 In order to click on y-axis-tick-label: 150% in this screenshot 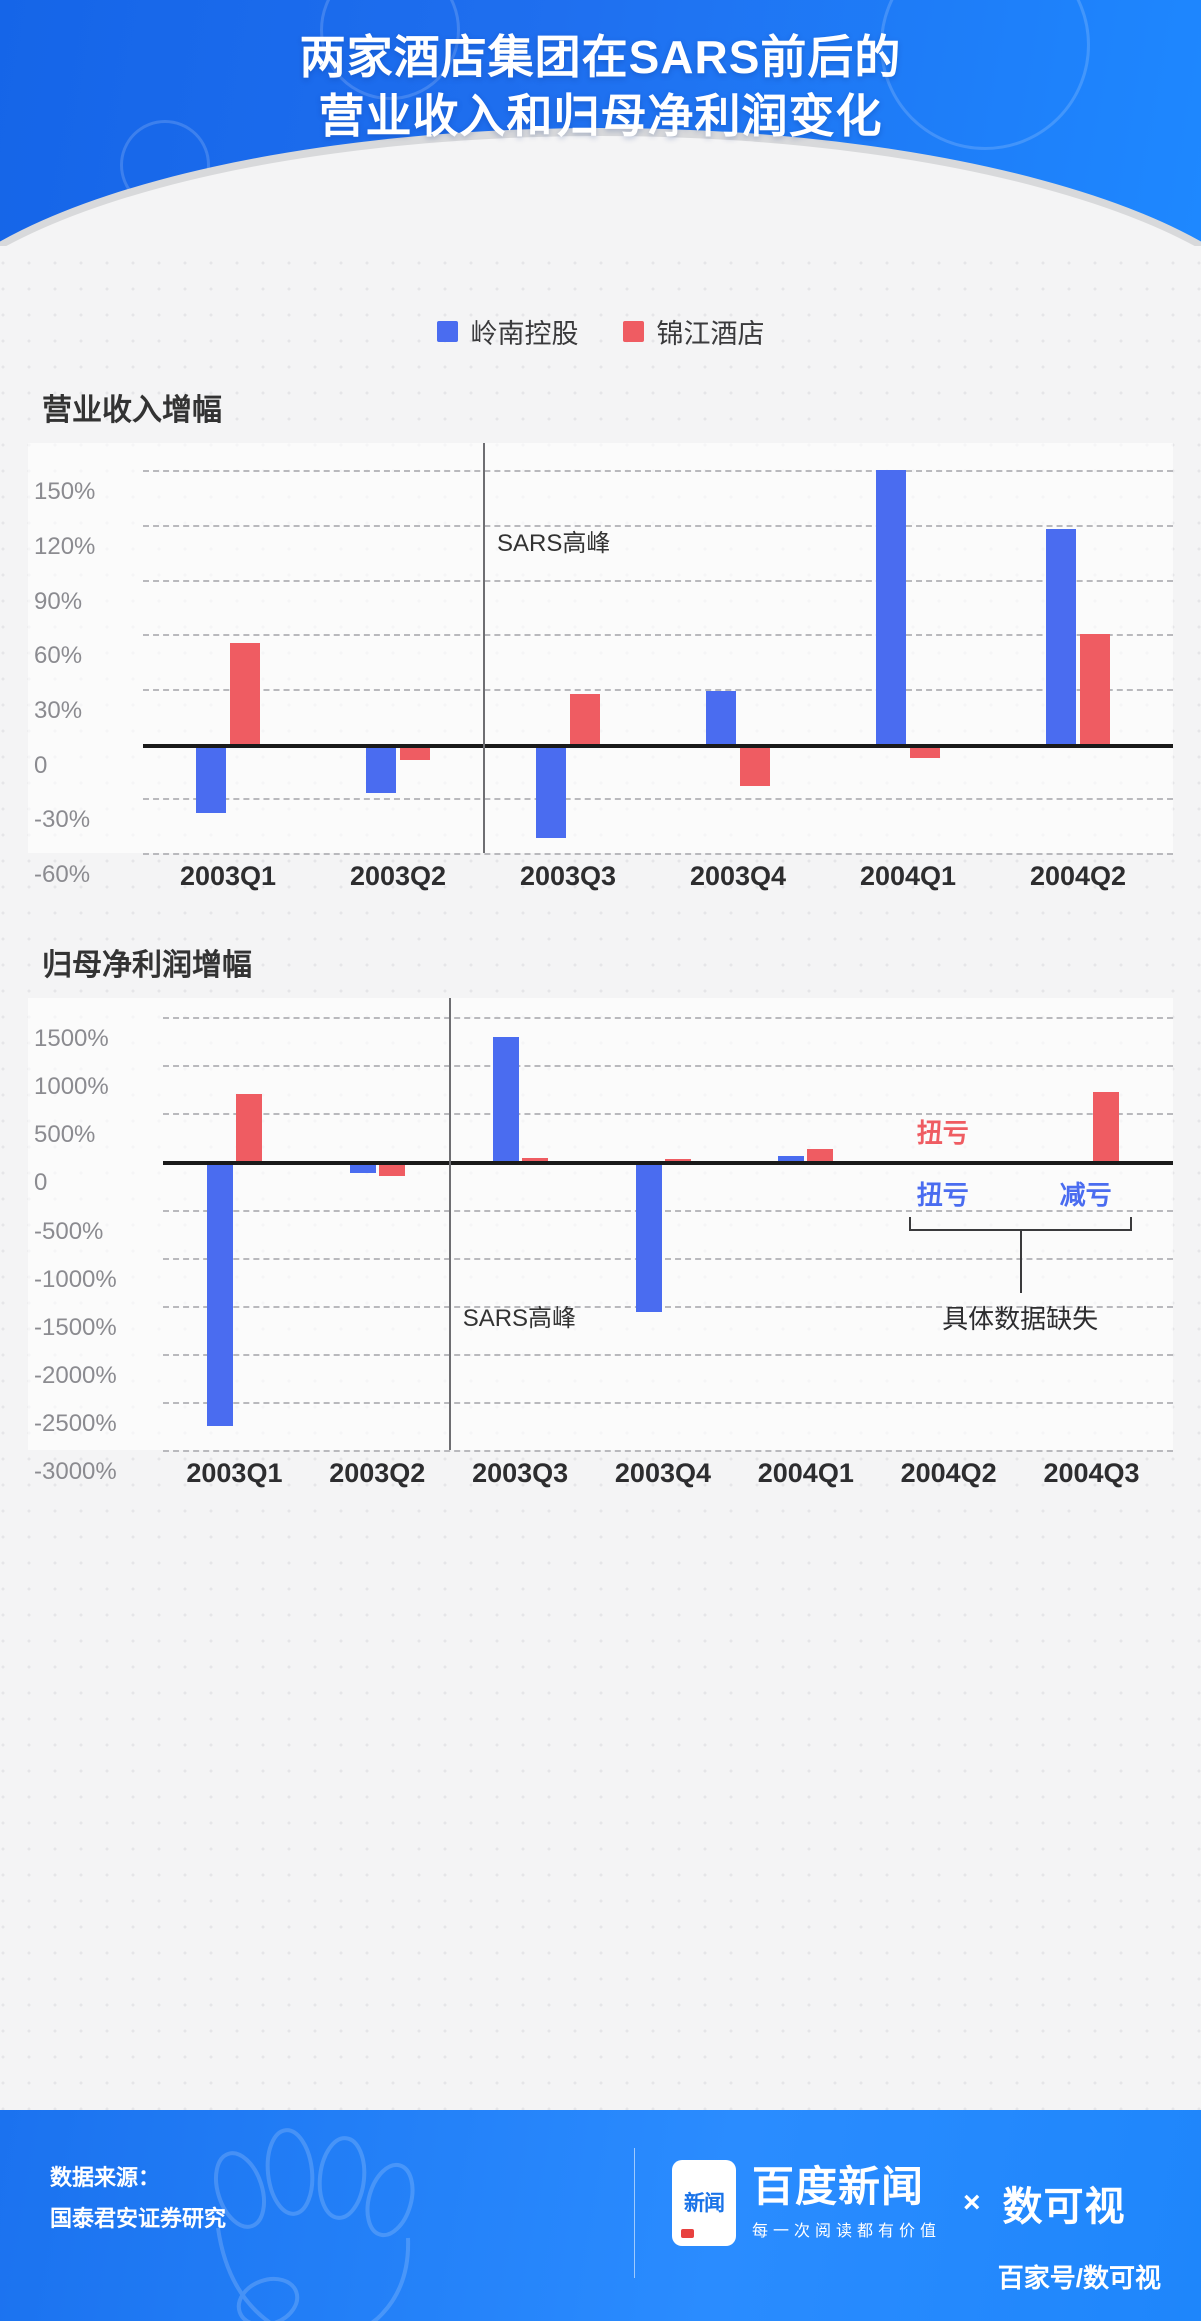, I will do `click(65, 492)`.